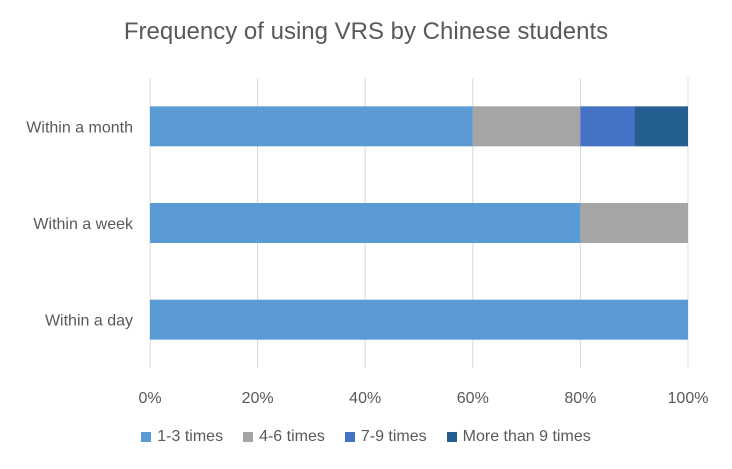  What do you see at coordinates (393, 436) in the screenshot?
I see `legend-label: 7-9 times` at bounding box center [393, 436].